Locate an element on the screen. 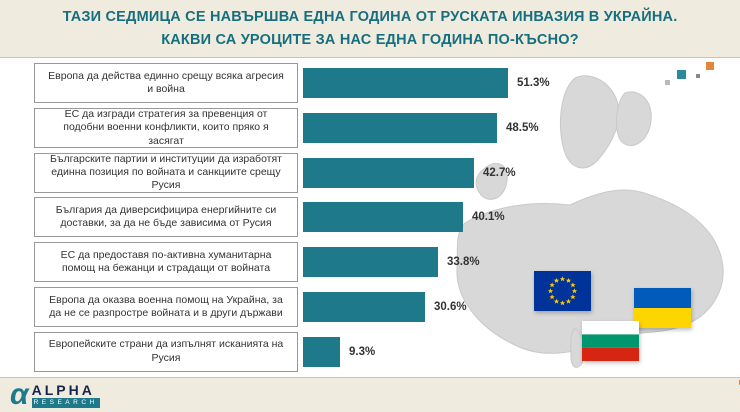 The height and width of the screenshot is (412, 740). bar-area: 30.6% is located at coordinates (519, 306).